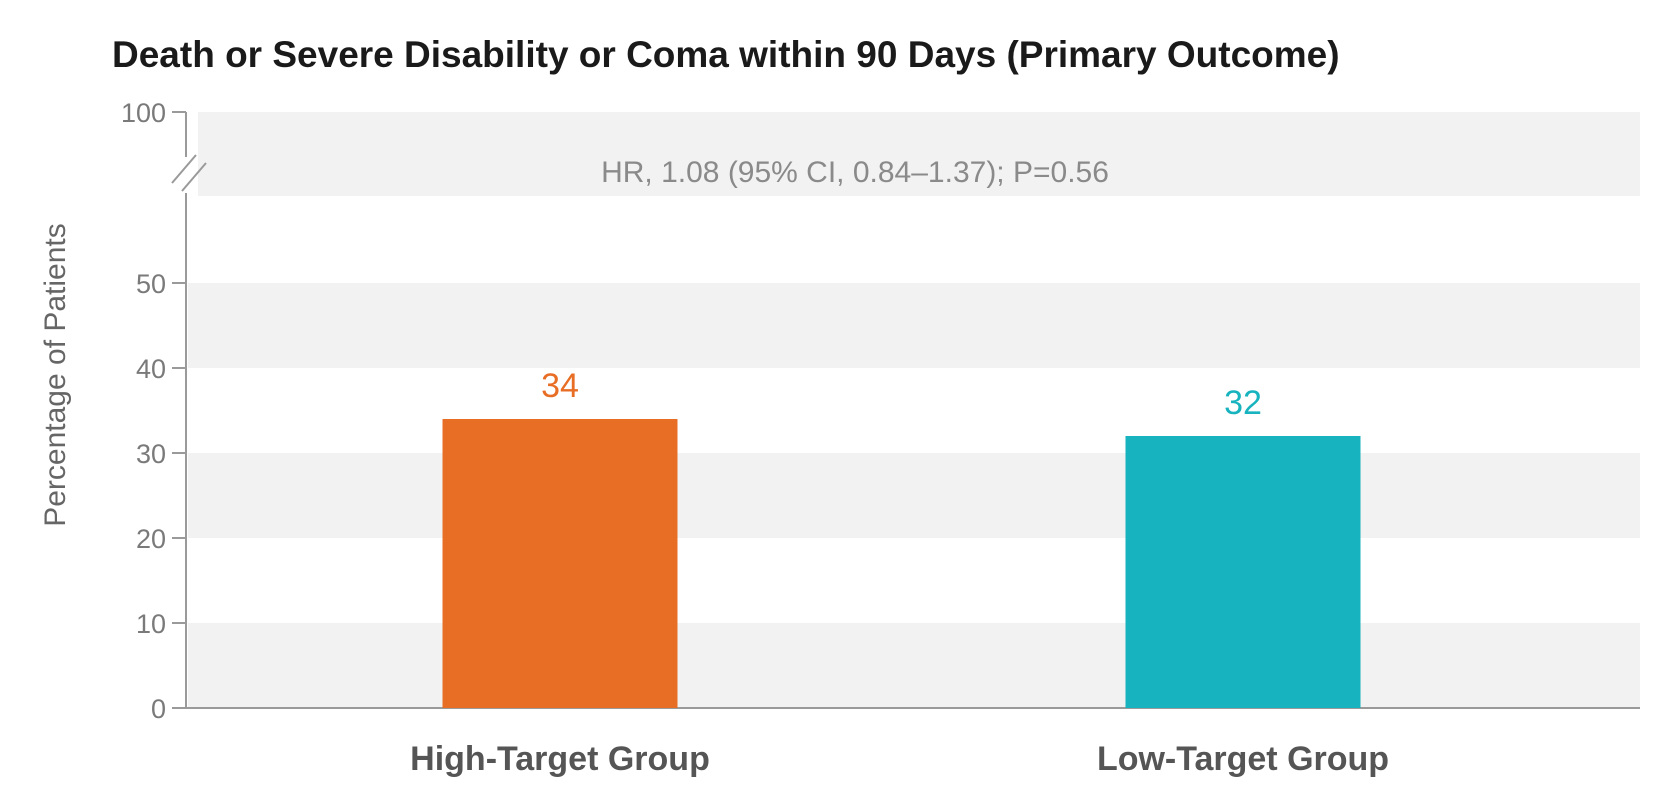  What do you see at coordinates (560, 386) in the screenshot?
I see `bar-value-label: 34` at bounding box center [560, 386].